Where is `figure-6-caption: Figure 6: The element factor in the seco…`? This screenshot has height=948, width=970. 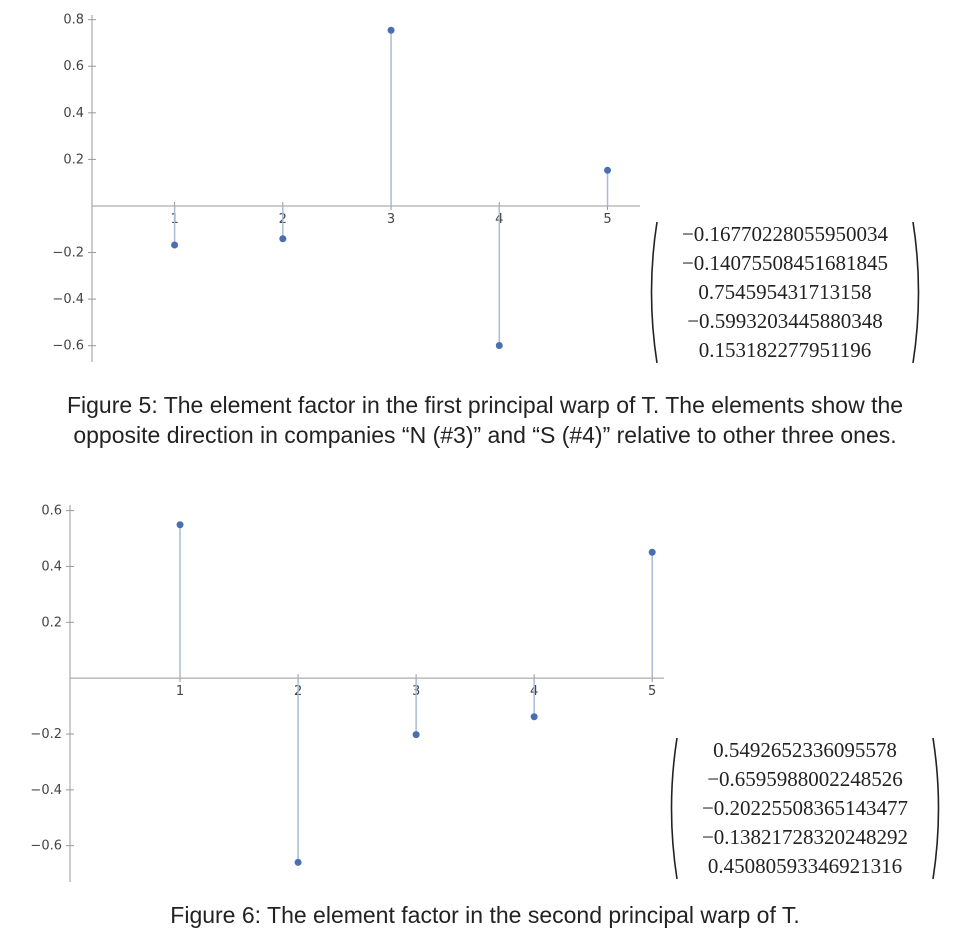 figure-6-caption: Figure 6: The element factor in the seco… is located at coordinates (485, 915).